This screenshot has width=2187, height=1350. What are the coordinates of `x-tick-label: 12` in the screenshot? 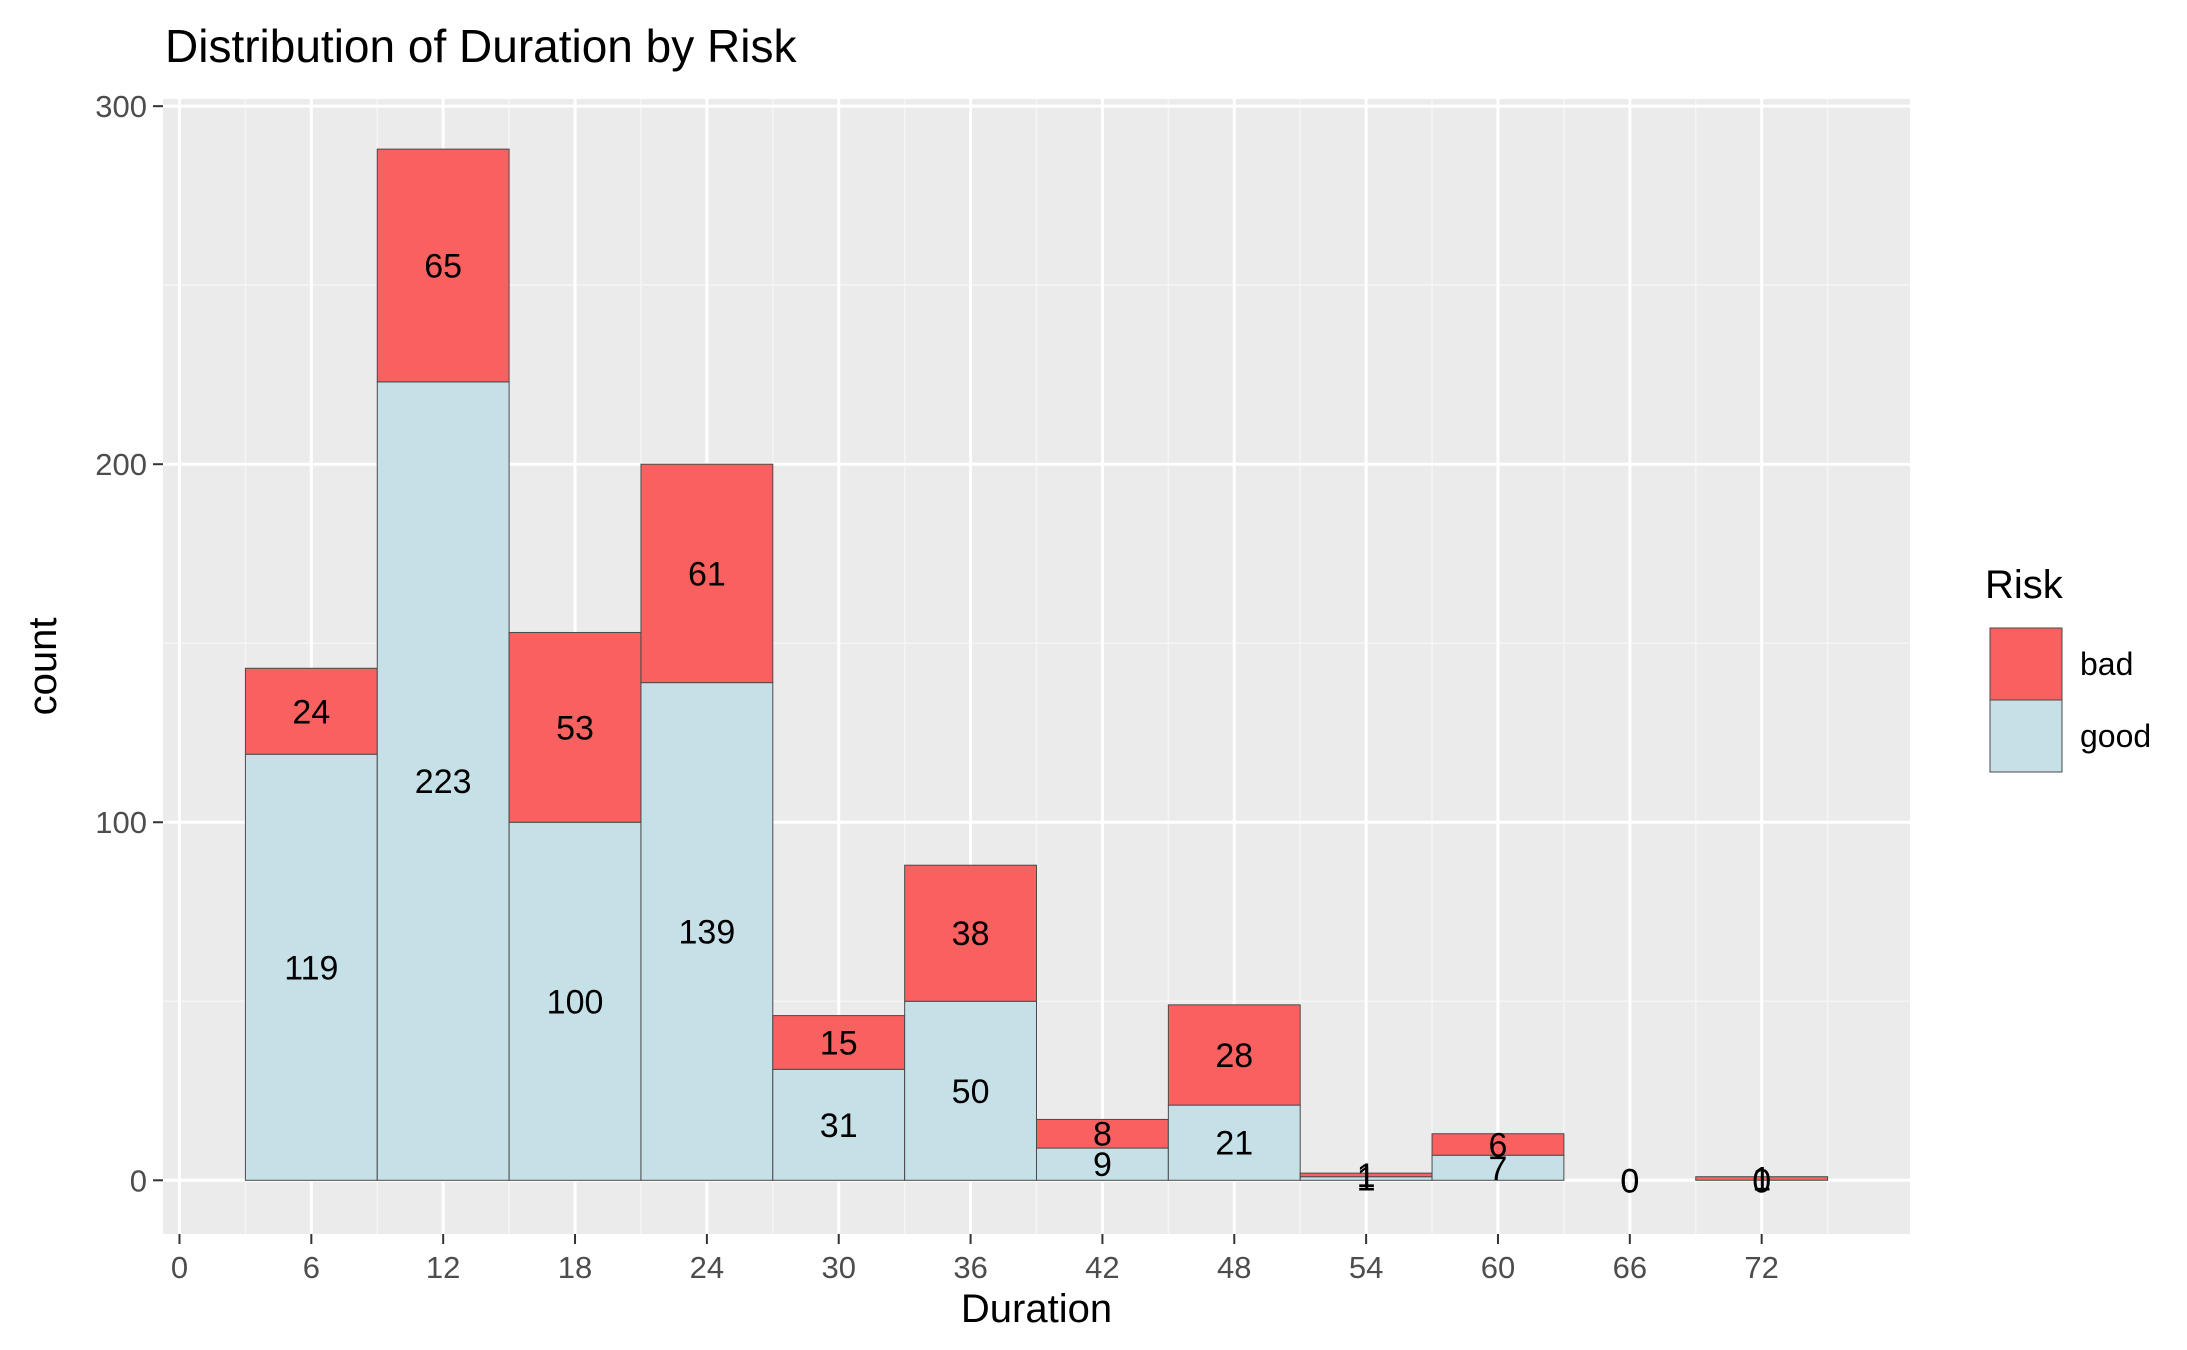 It's located at (443, 1267).